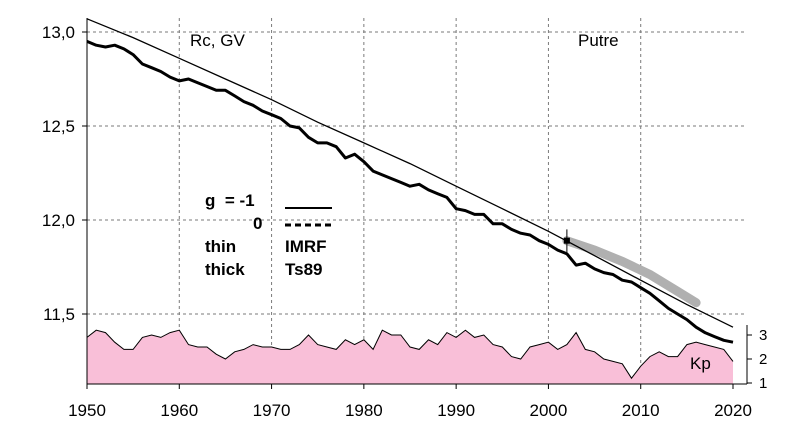 The height and width of the screenshot is (441, 800). I want to click on legend-row-label: 0, so click(257, 223).